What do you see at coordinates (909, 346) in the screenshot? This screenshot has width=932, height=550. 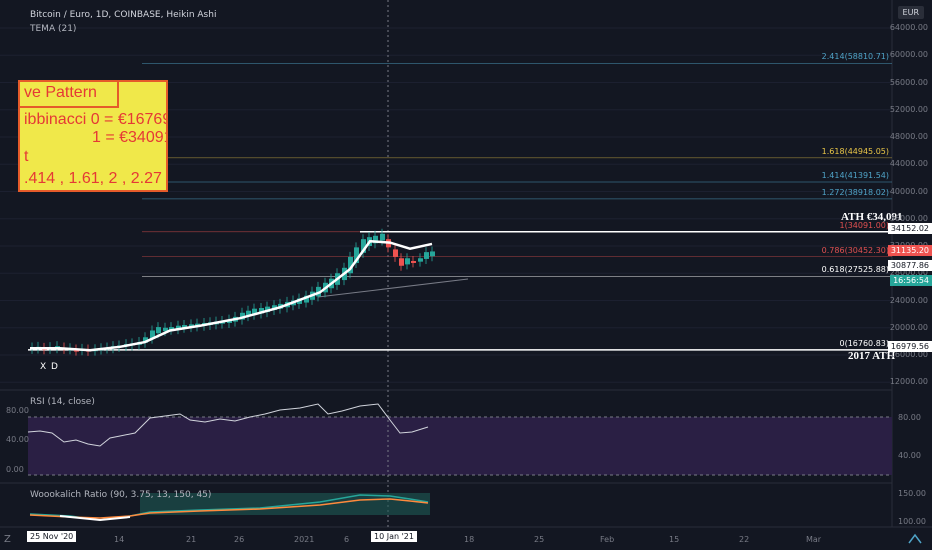 I see `price-tag-2017-ath: 16979.56` at bounding box center [909, 346].